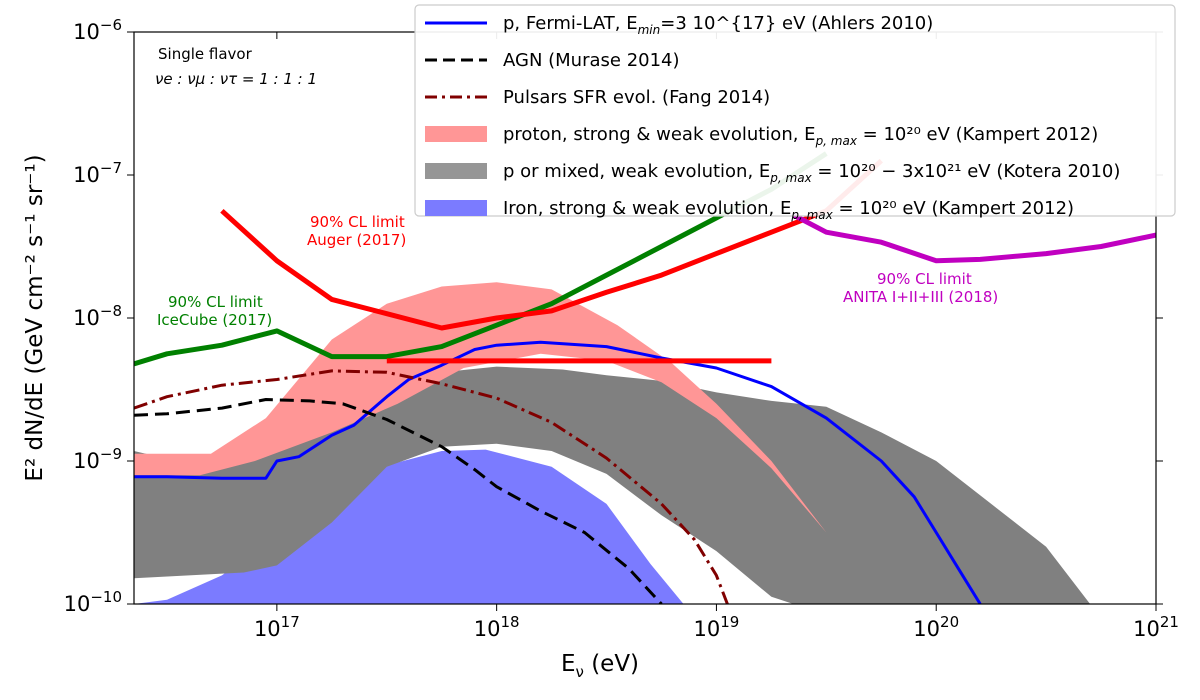 The height and width of the screenshot is (700, 1200). What do you see at coordinates (356, 240) in the screenshot?
I see `auger-label-line2: Auger (2017)` at bounding box center [356, 240].